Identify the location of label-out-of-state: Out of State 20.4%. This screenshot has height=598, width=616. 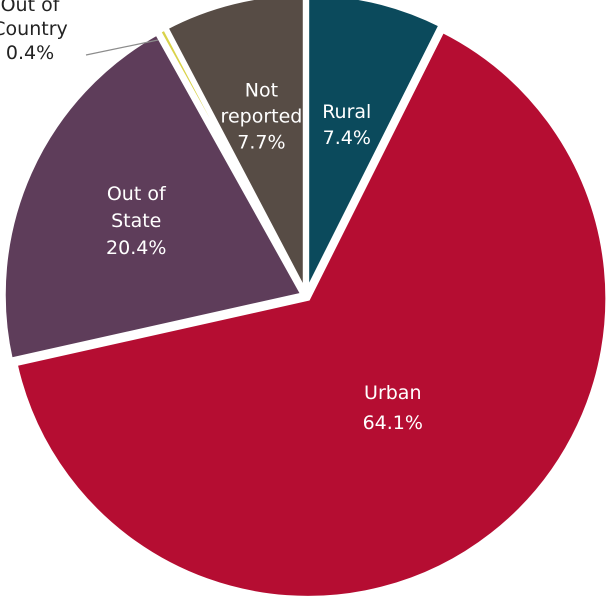
(136, 221).